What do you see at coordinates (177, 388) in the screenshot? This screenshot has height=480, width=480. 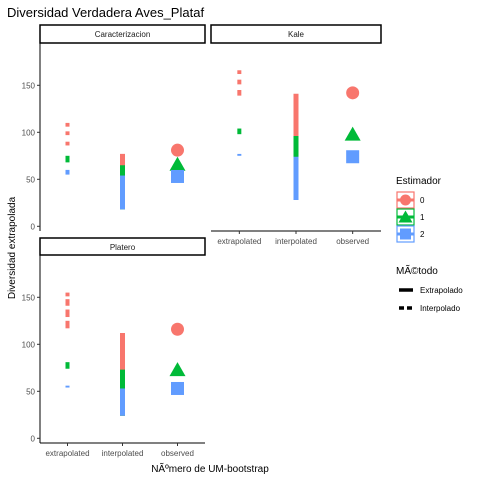 I see `observed-point-platero-q2` at bounding box center [177, 388].